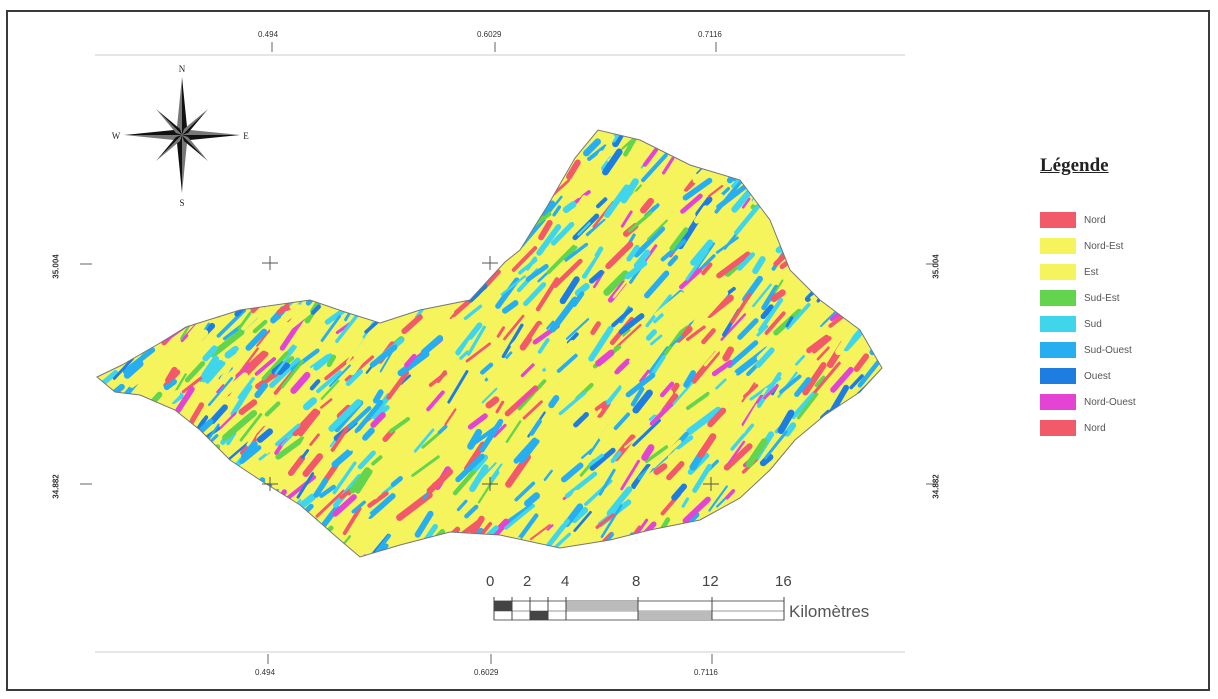 This screenshot has height=699, width=1218. I want to click on compass-s-label: S, so click(181, 203).